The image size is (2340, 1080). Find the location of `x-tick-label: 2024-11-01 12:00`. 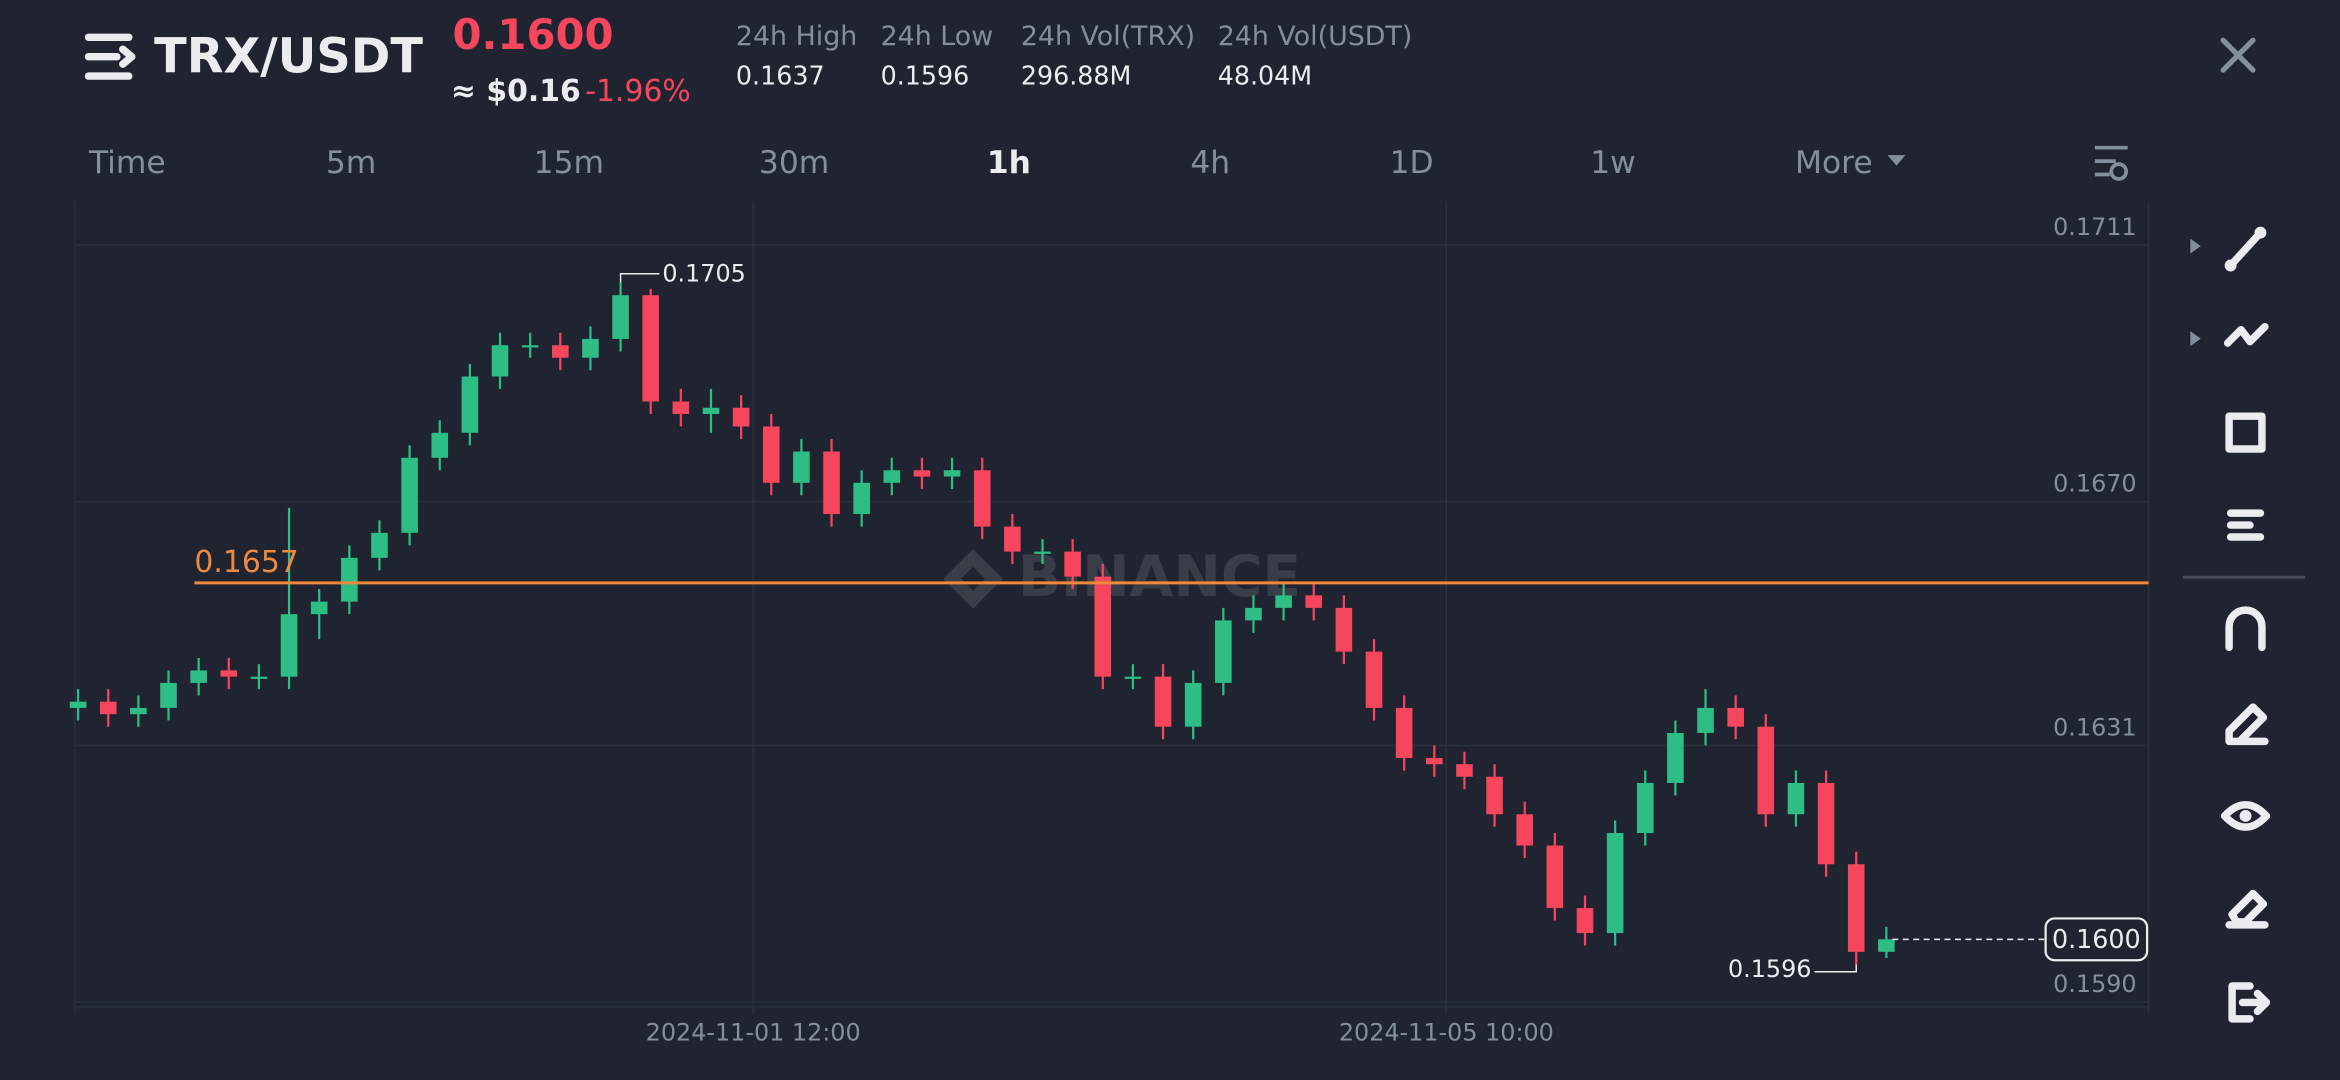

x-tick-label: 2024-11-01 12:00 is located at coordinates (753, 1032).